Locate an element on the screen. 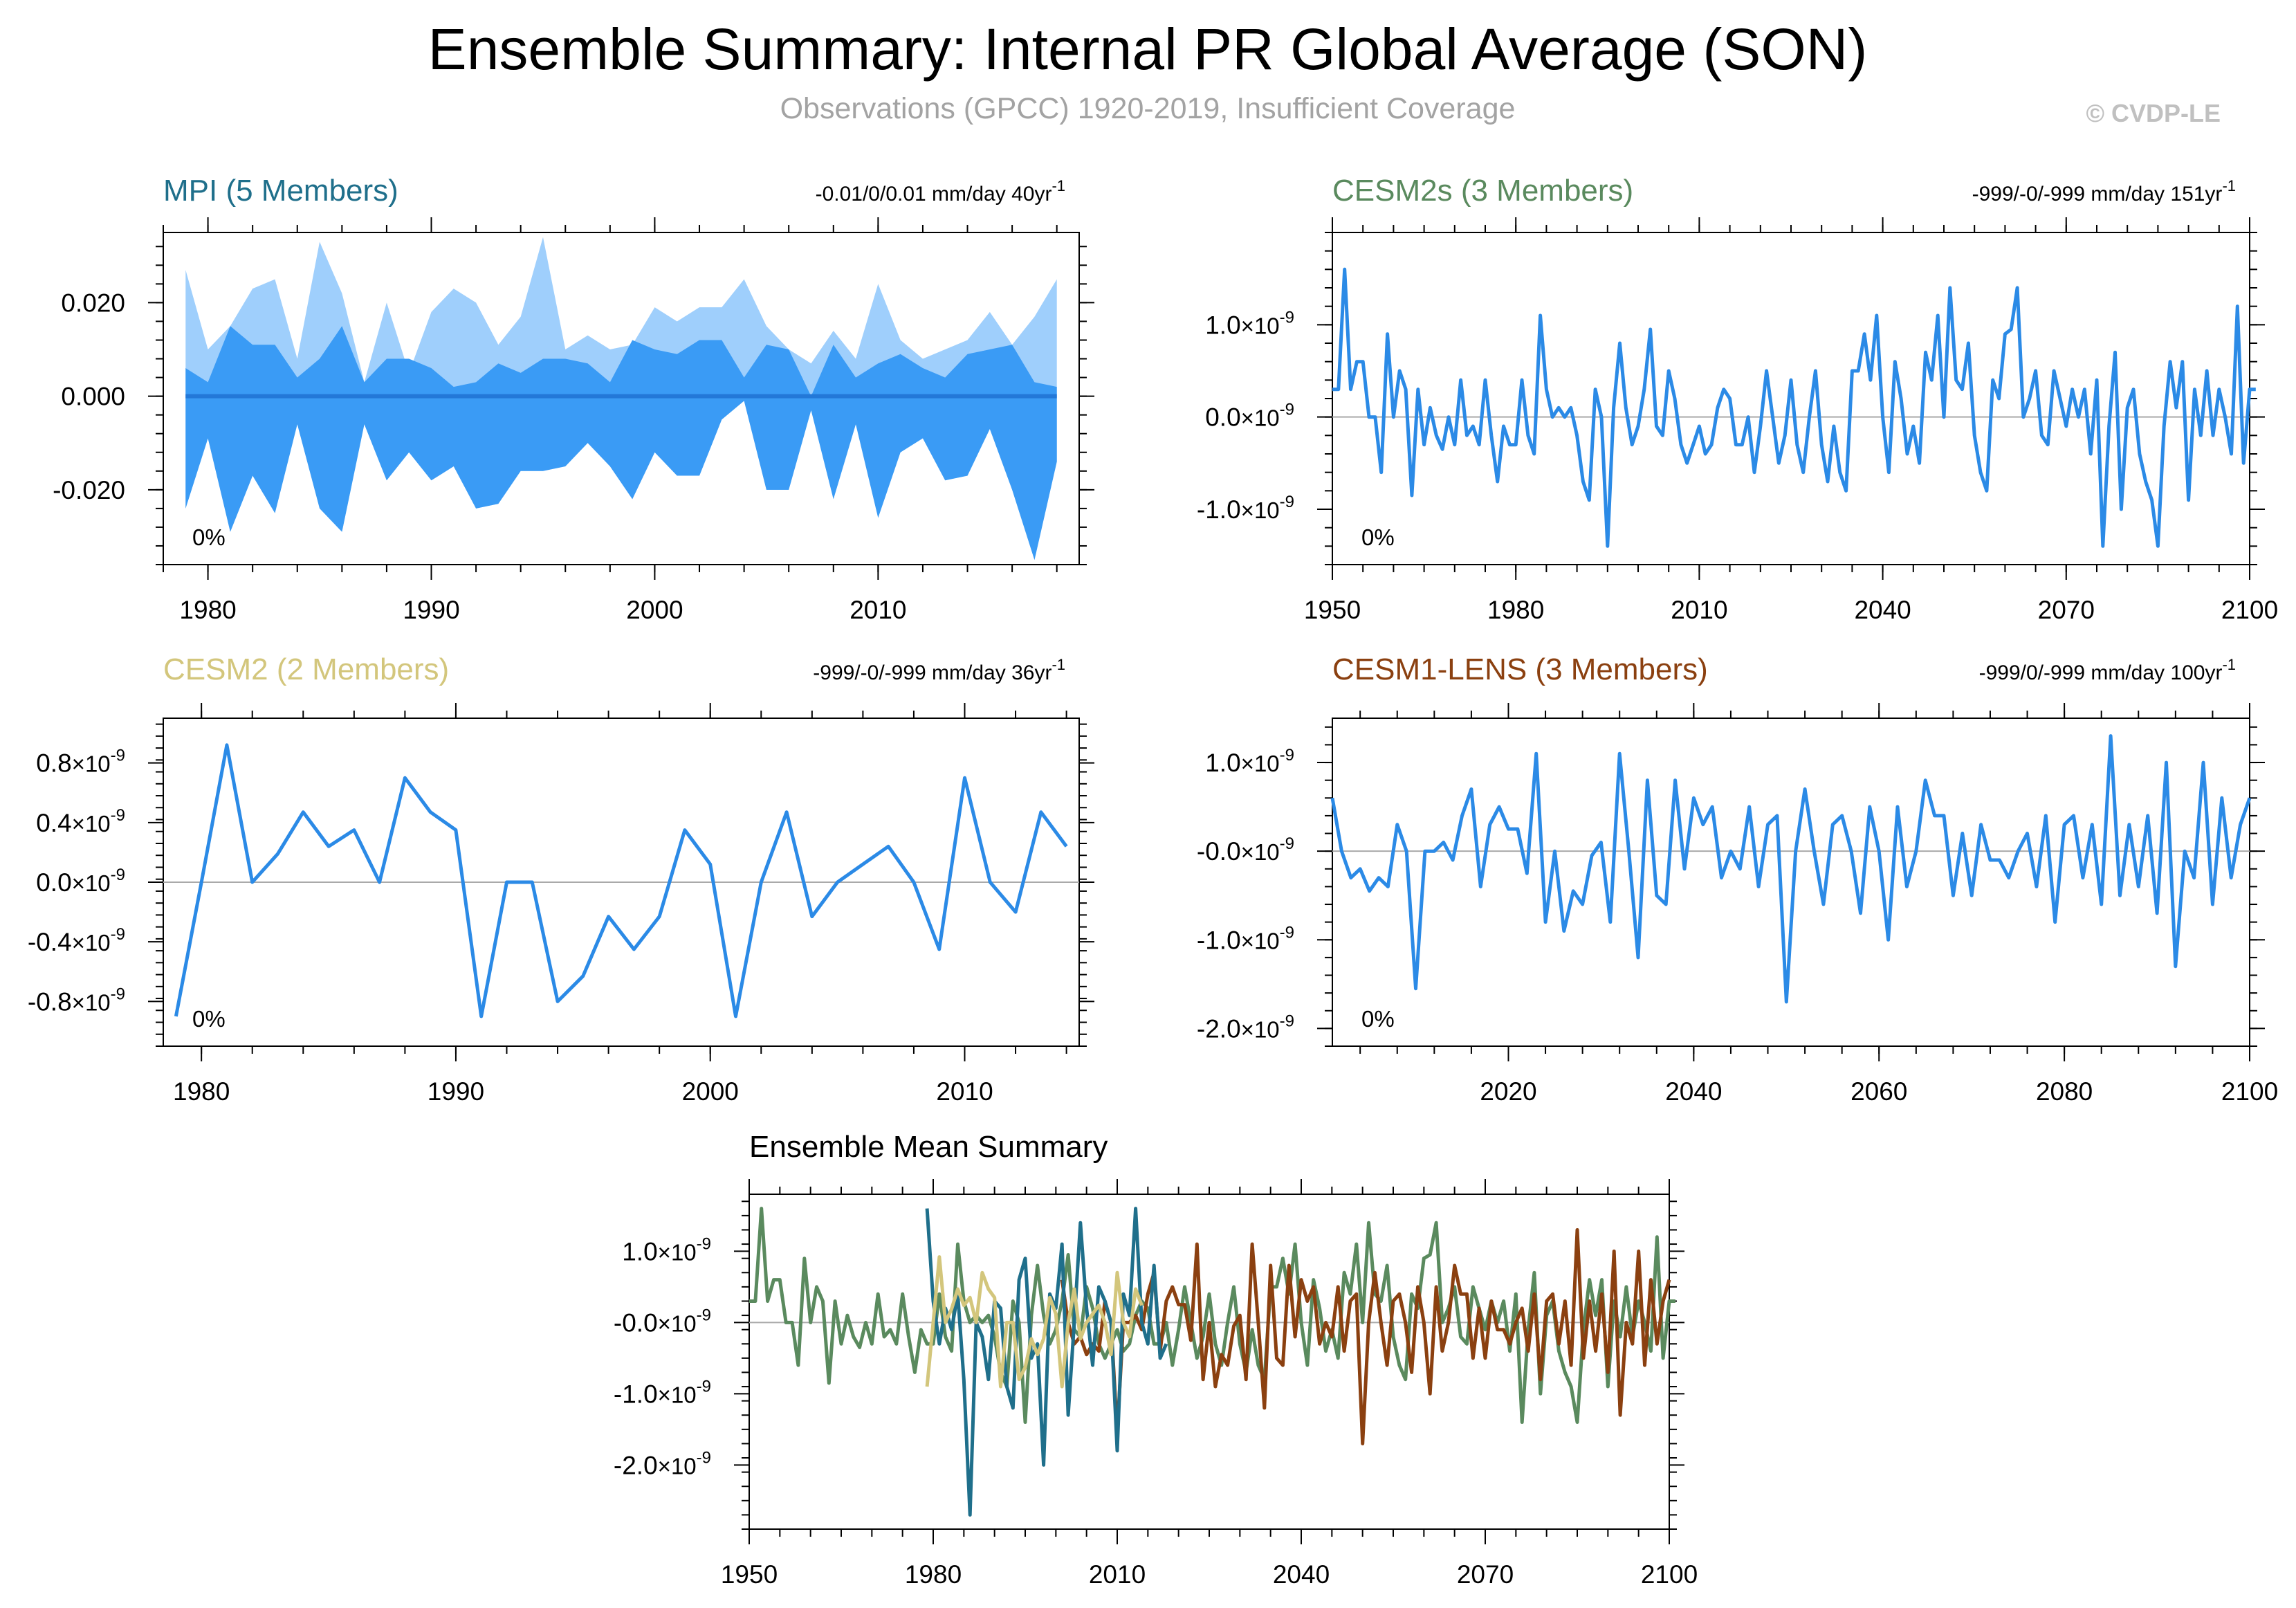 The height and width of the screenshot is (1608, 2296). panel-title: Ensemble Mean Summary is located at coordinates (928, 1147).